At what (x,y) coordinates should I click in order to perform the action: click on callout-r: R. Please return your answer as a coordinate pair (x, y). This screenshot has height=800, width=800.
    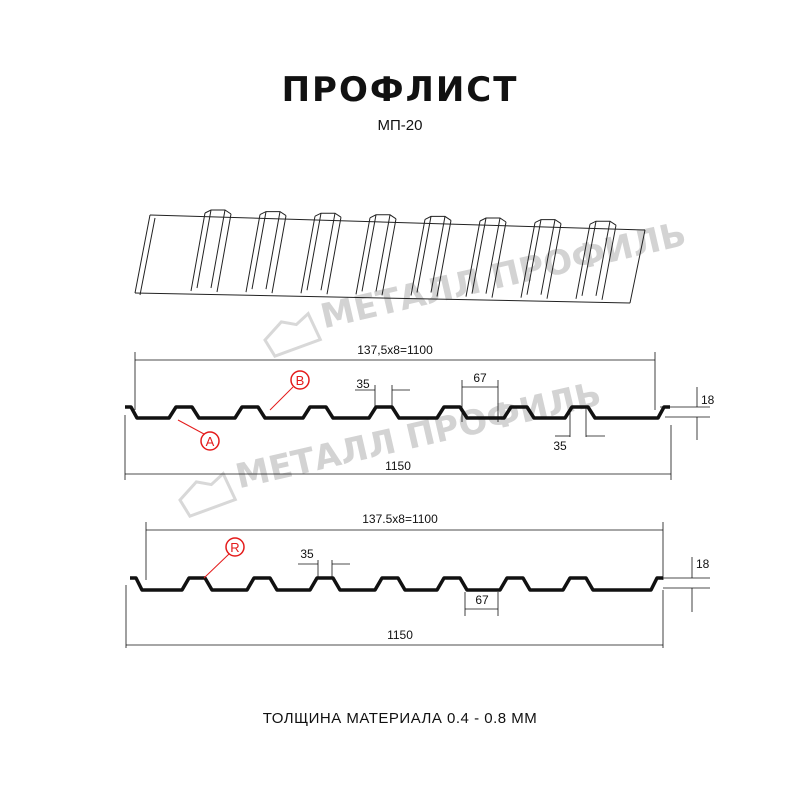
    Looking at the image, I should click on (224, 558).